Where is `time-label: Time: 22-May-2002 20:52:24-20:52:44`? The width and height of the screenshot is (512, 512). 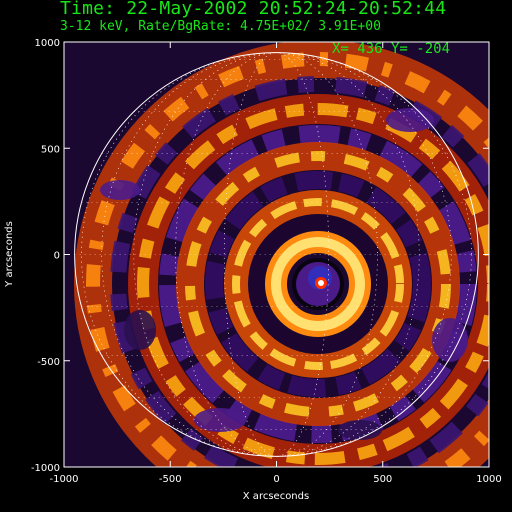
time-label: Time: 22-May-2002 20:52:24-20:52:44 is located at coordinates (253, 9).